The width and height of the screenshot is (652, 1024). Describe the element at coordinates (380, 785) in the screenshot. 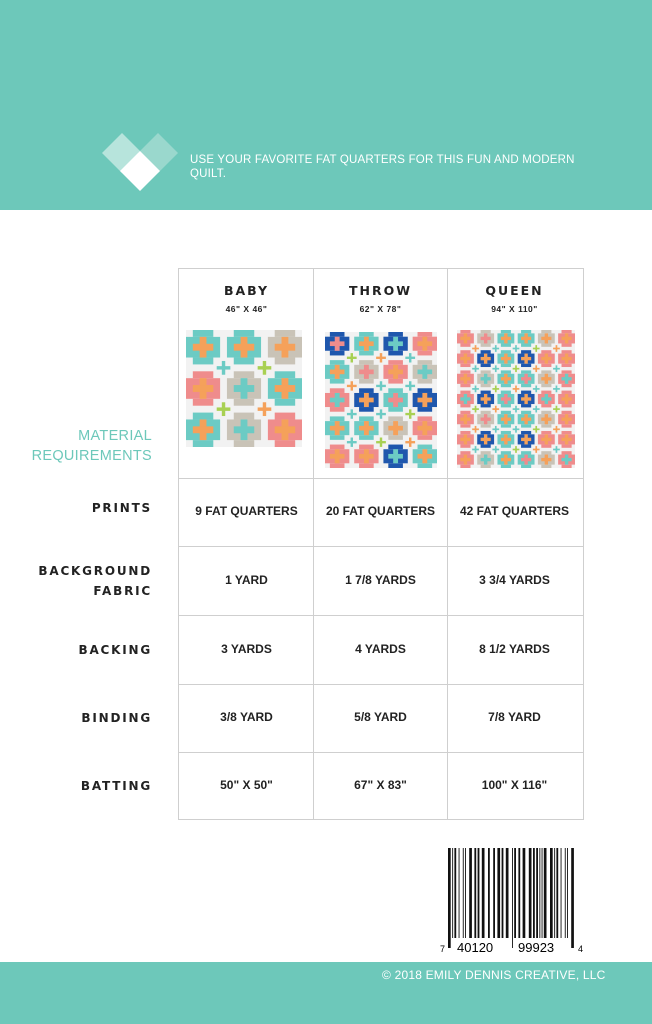

I see `cell-value: 67" X 83"` at that location.